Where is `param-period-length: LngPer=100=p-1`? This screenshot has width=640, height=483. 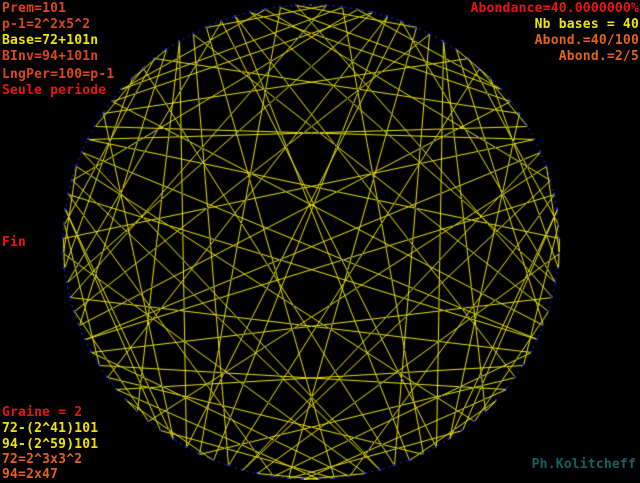
param-period-length: LngPer=100=p-1 is located at coordinates (58, 74).